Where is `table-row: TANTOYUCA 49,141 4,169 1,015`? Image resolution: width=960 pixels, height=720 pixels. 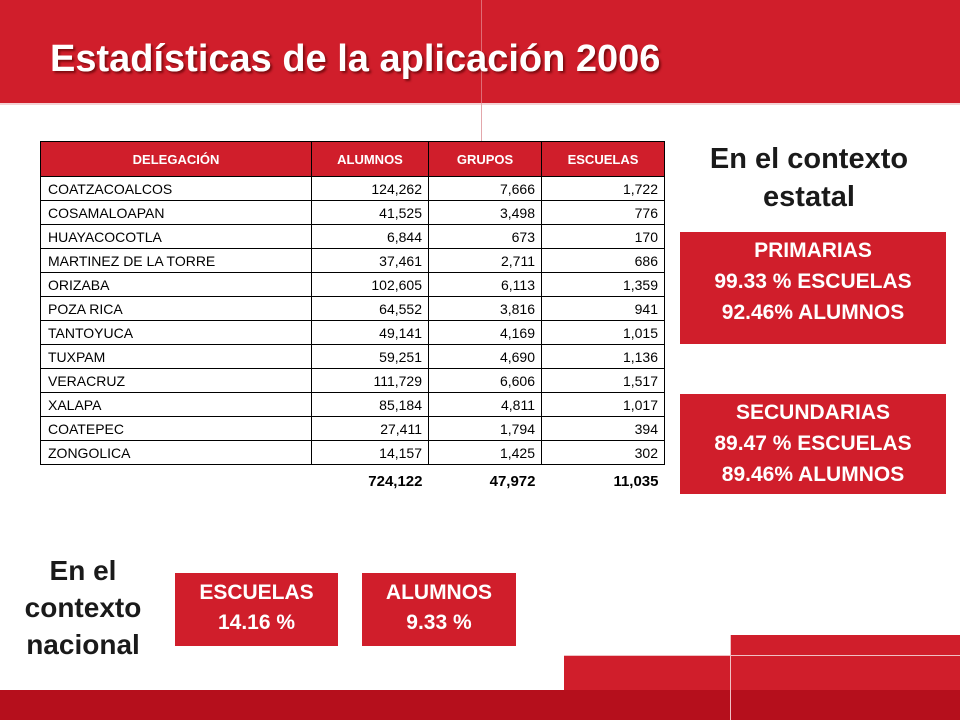
table-row: TANTOYUCA 49,141 4,169 1,015 is located at coordinates (352, 332).